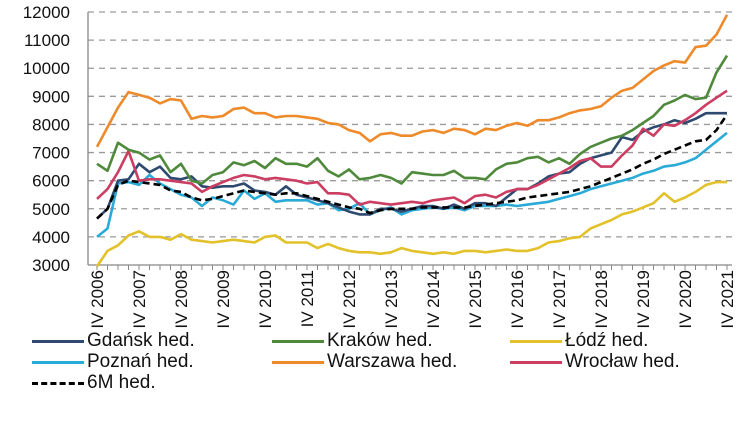 Image resolution: width=750 pixels, height=421 pixels. Describe the element at coordinates (97, 299) in the screenshot. I see `x-tick-label: IV 2006` at that location.